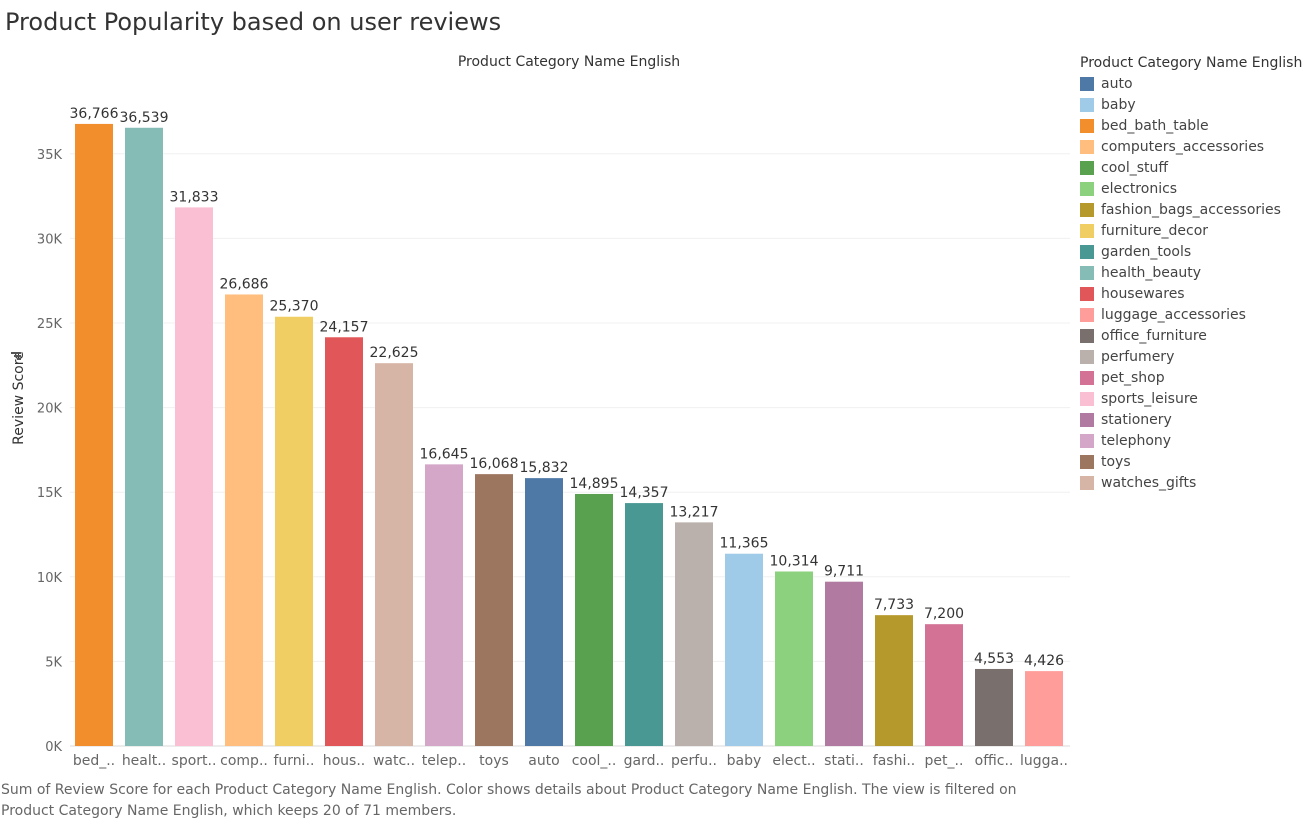  I want to click on legend-item: pet_shop, so click(1192, 377).